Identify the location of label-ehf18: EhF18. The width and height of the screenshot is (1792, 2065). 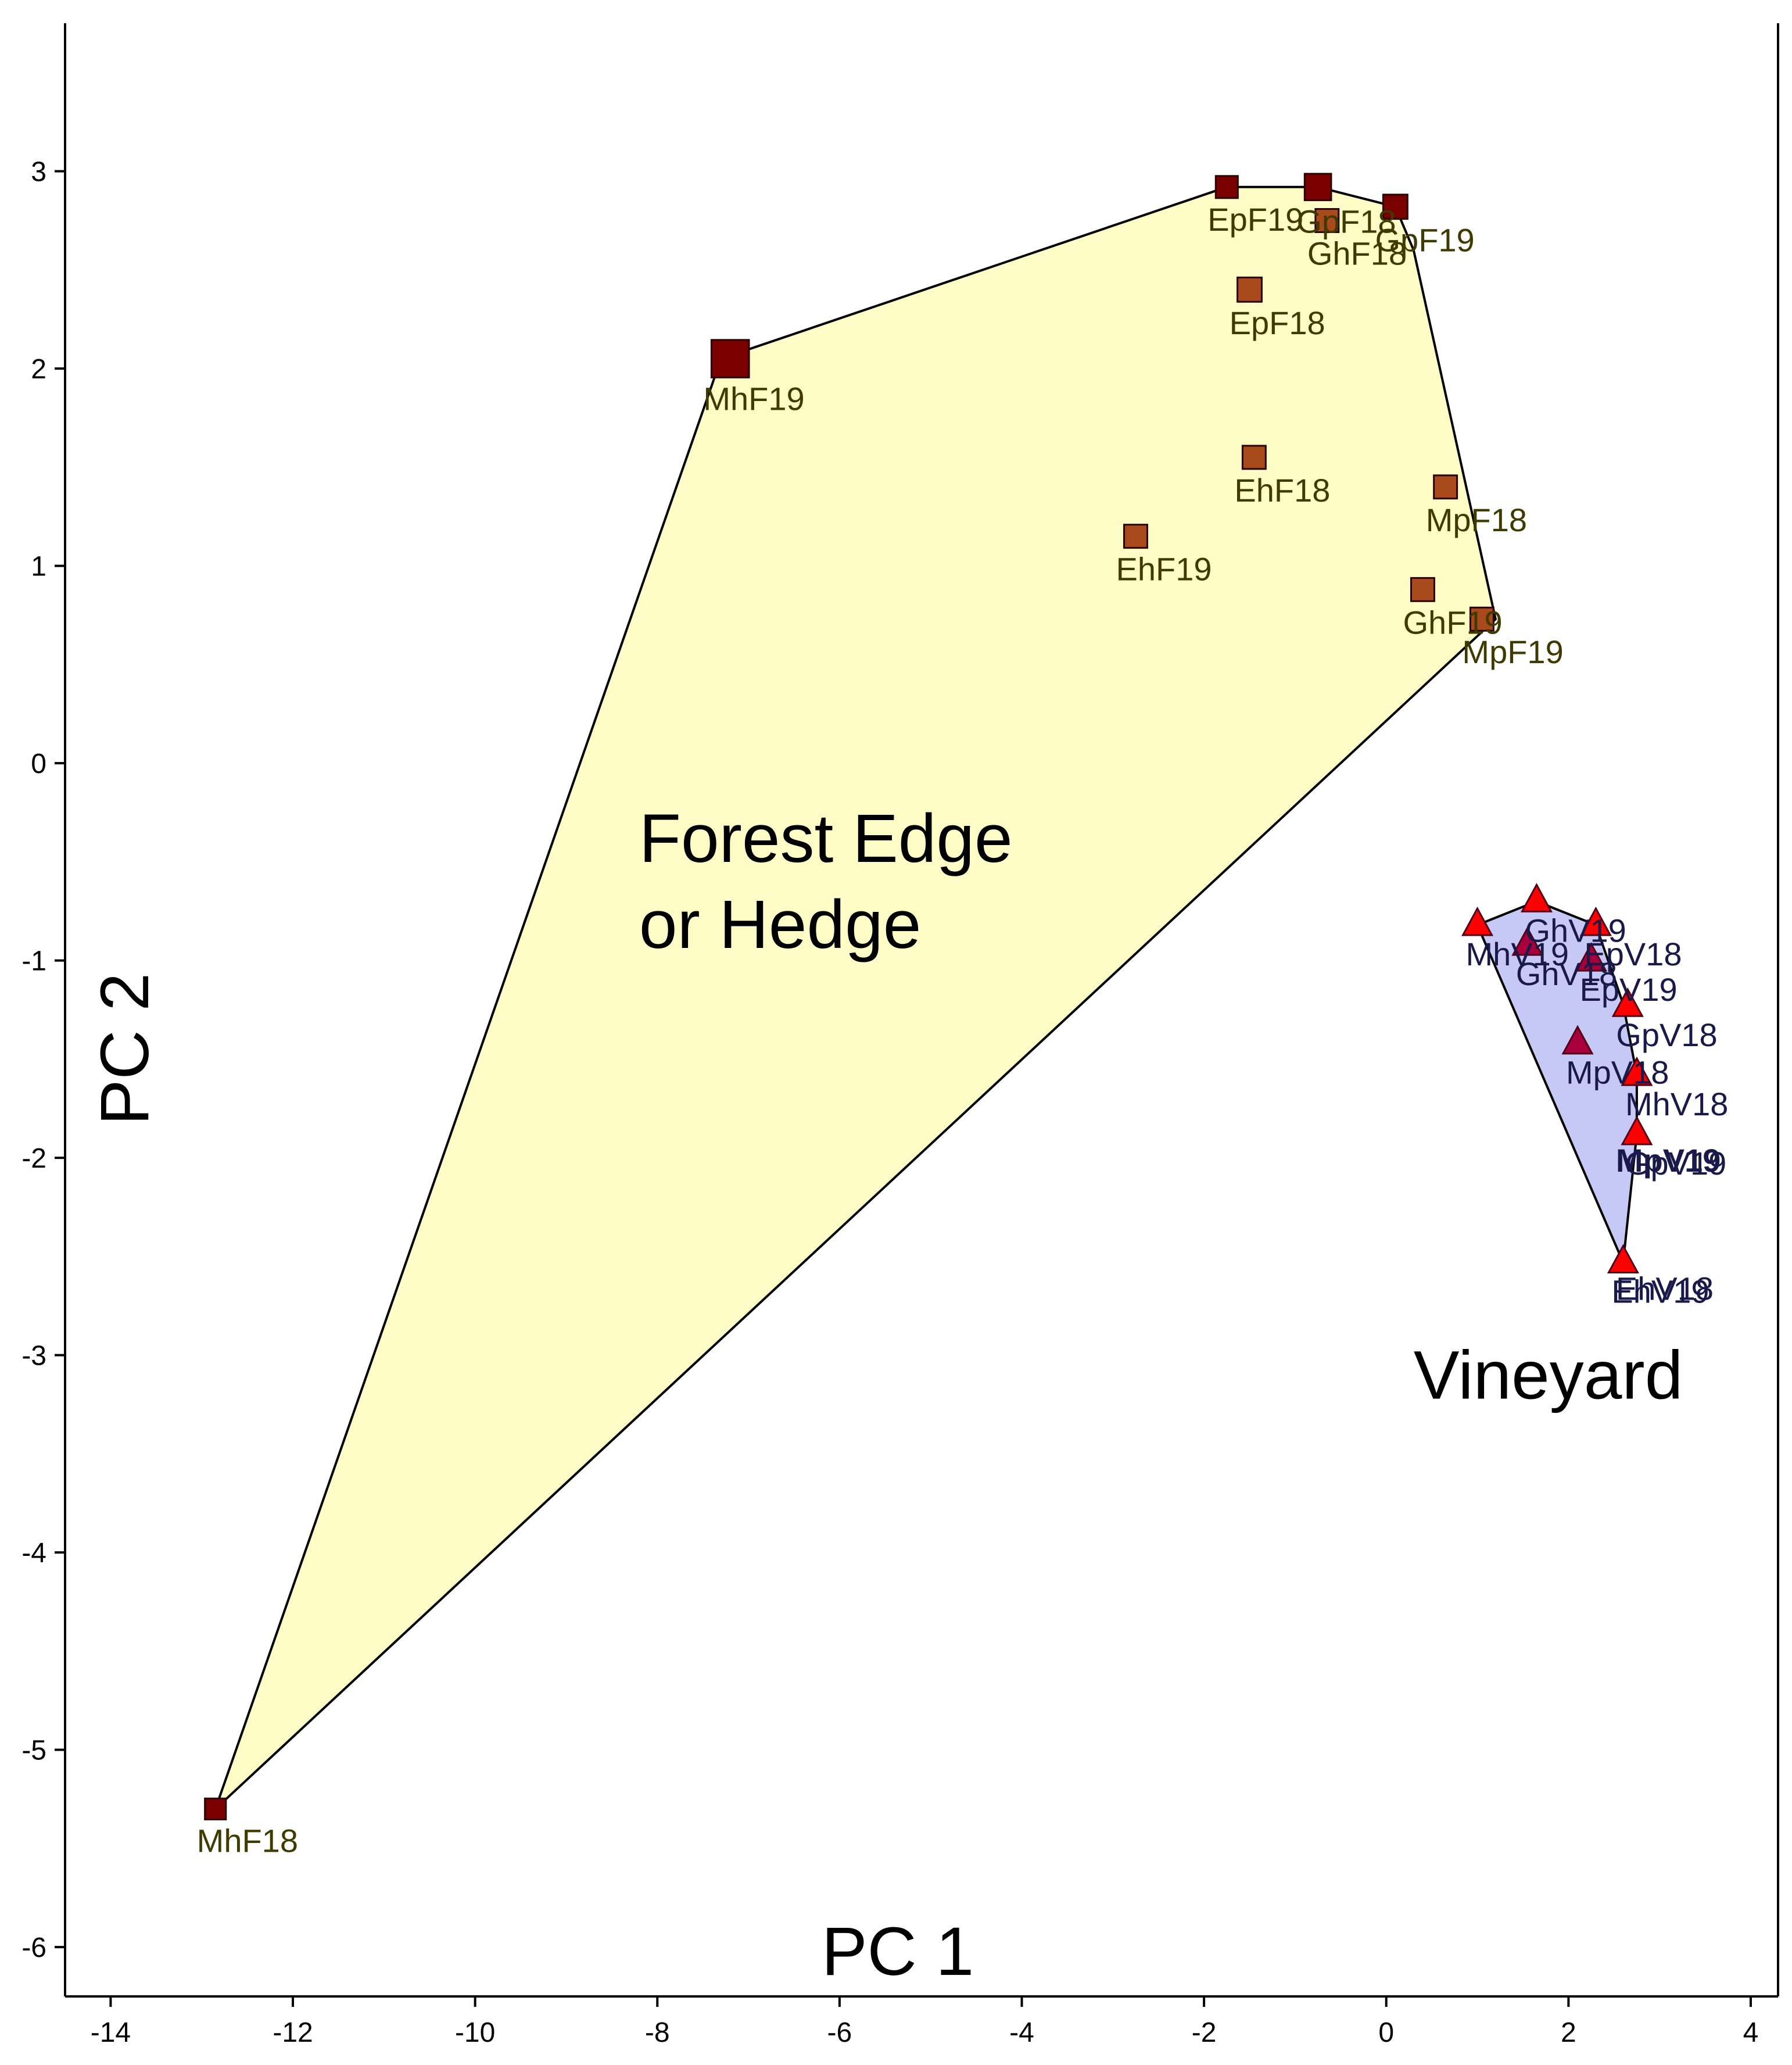
(1282, 491).